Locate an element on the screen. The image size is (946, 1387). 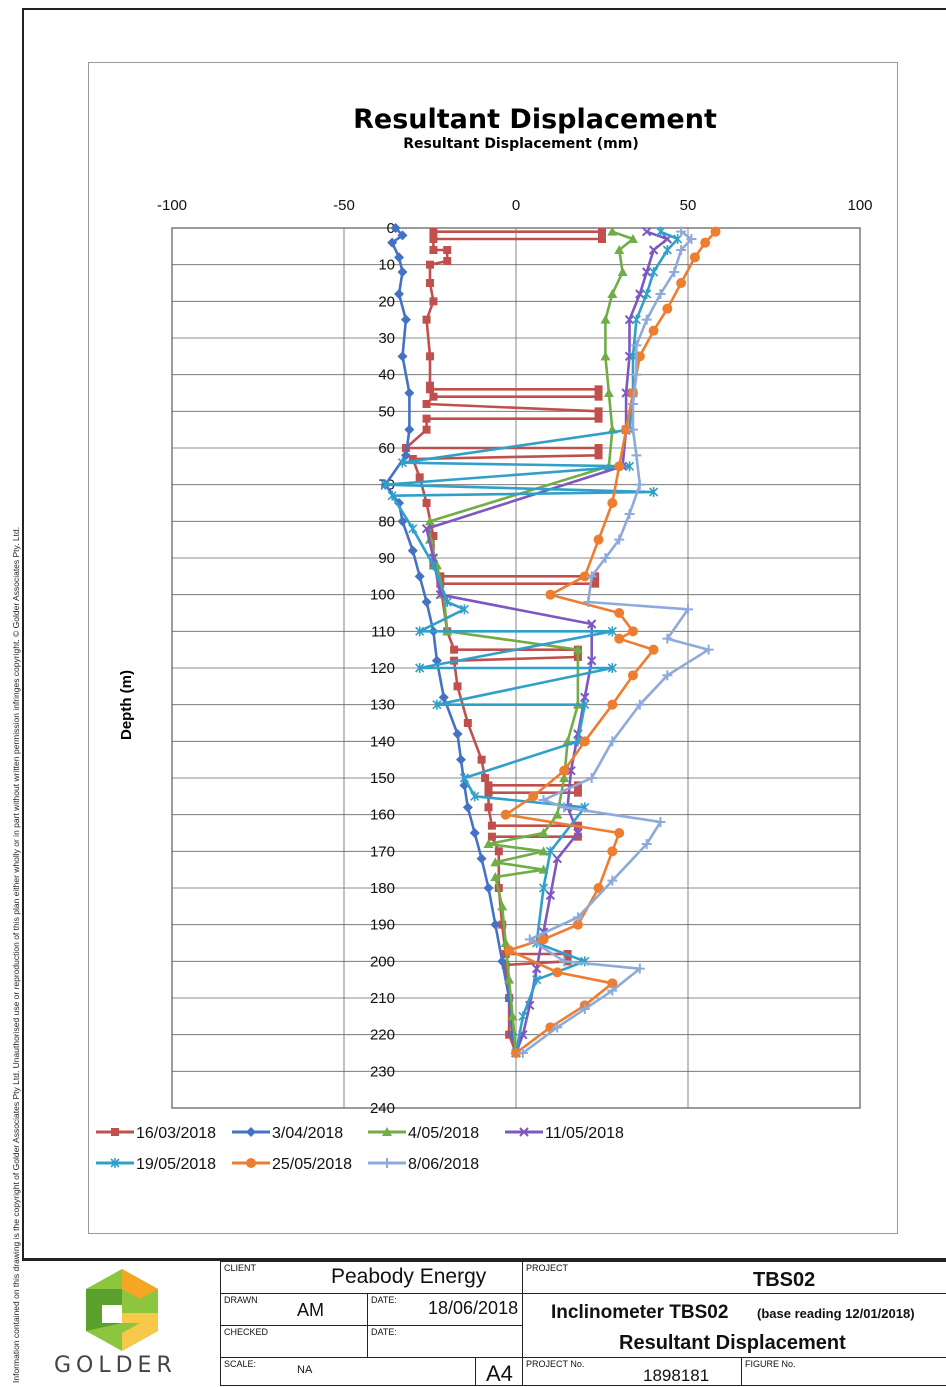
checked-cell: CHECKED is located at coordinates (294, 1341).